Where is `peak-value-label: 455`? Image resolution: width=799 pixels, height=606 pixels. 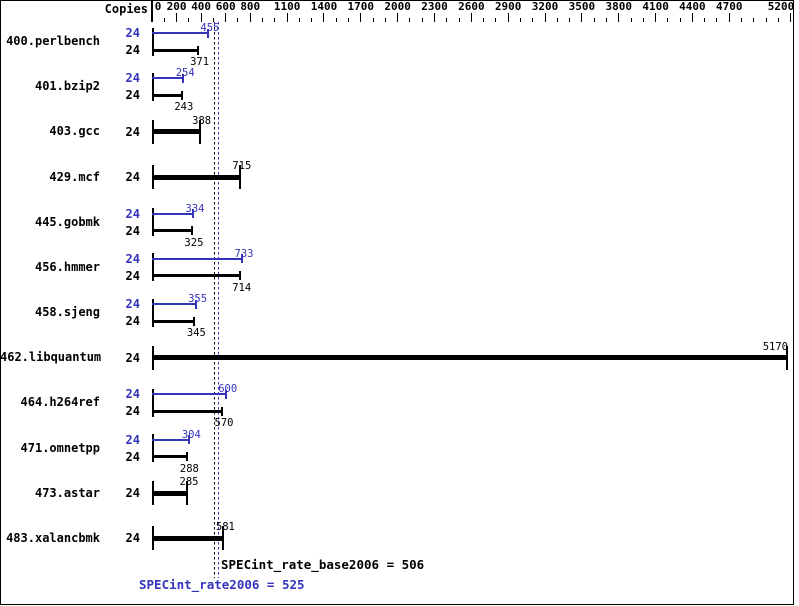
peak-value-label: 455 is located at coordinates (210, 28).